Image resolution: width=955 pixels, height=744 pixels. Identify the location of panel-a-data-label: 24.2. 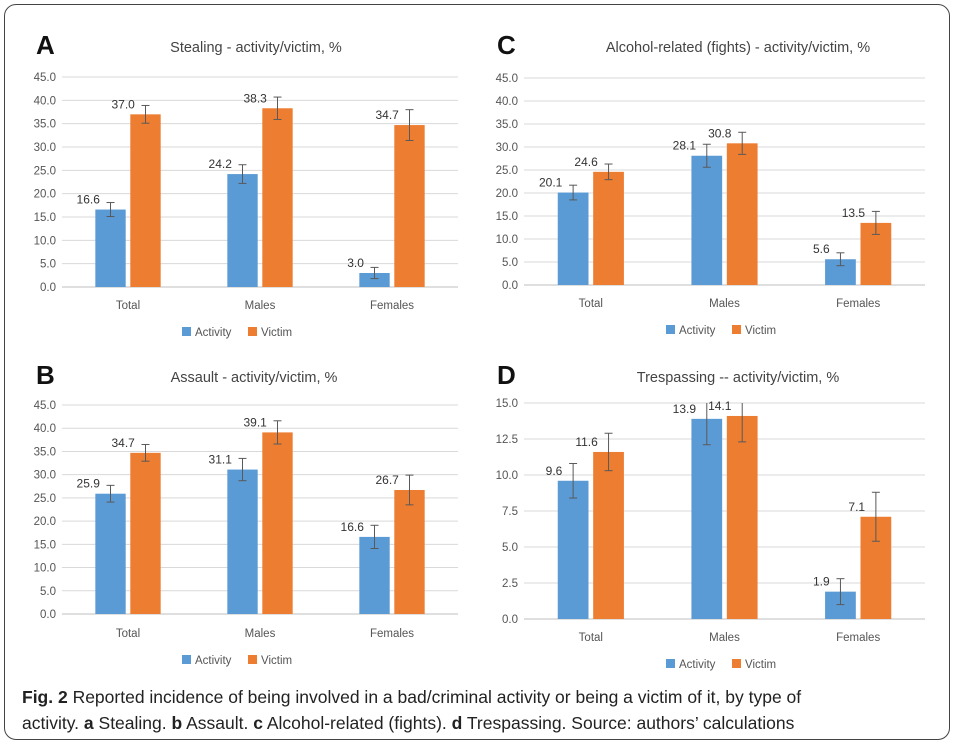
(221, 164).